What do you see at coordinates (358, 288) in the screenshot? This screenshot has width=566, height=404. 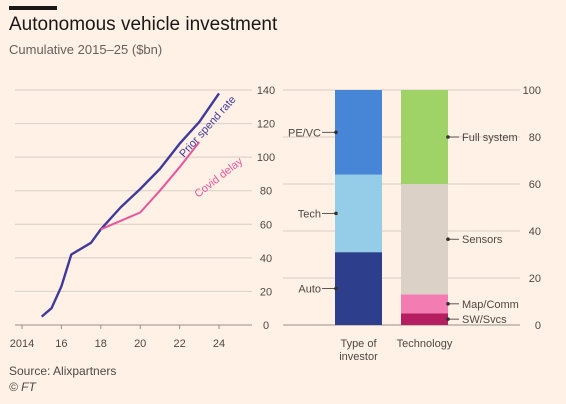 I see `bar-segment-auto` at bounding box center [358, 288].